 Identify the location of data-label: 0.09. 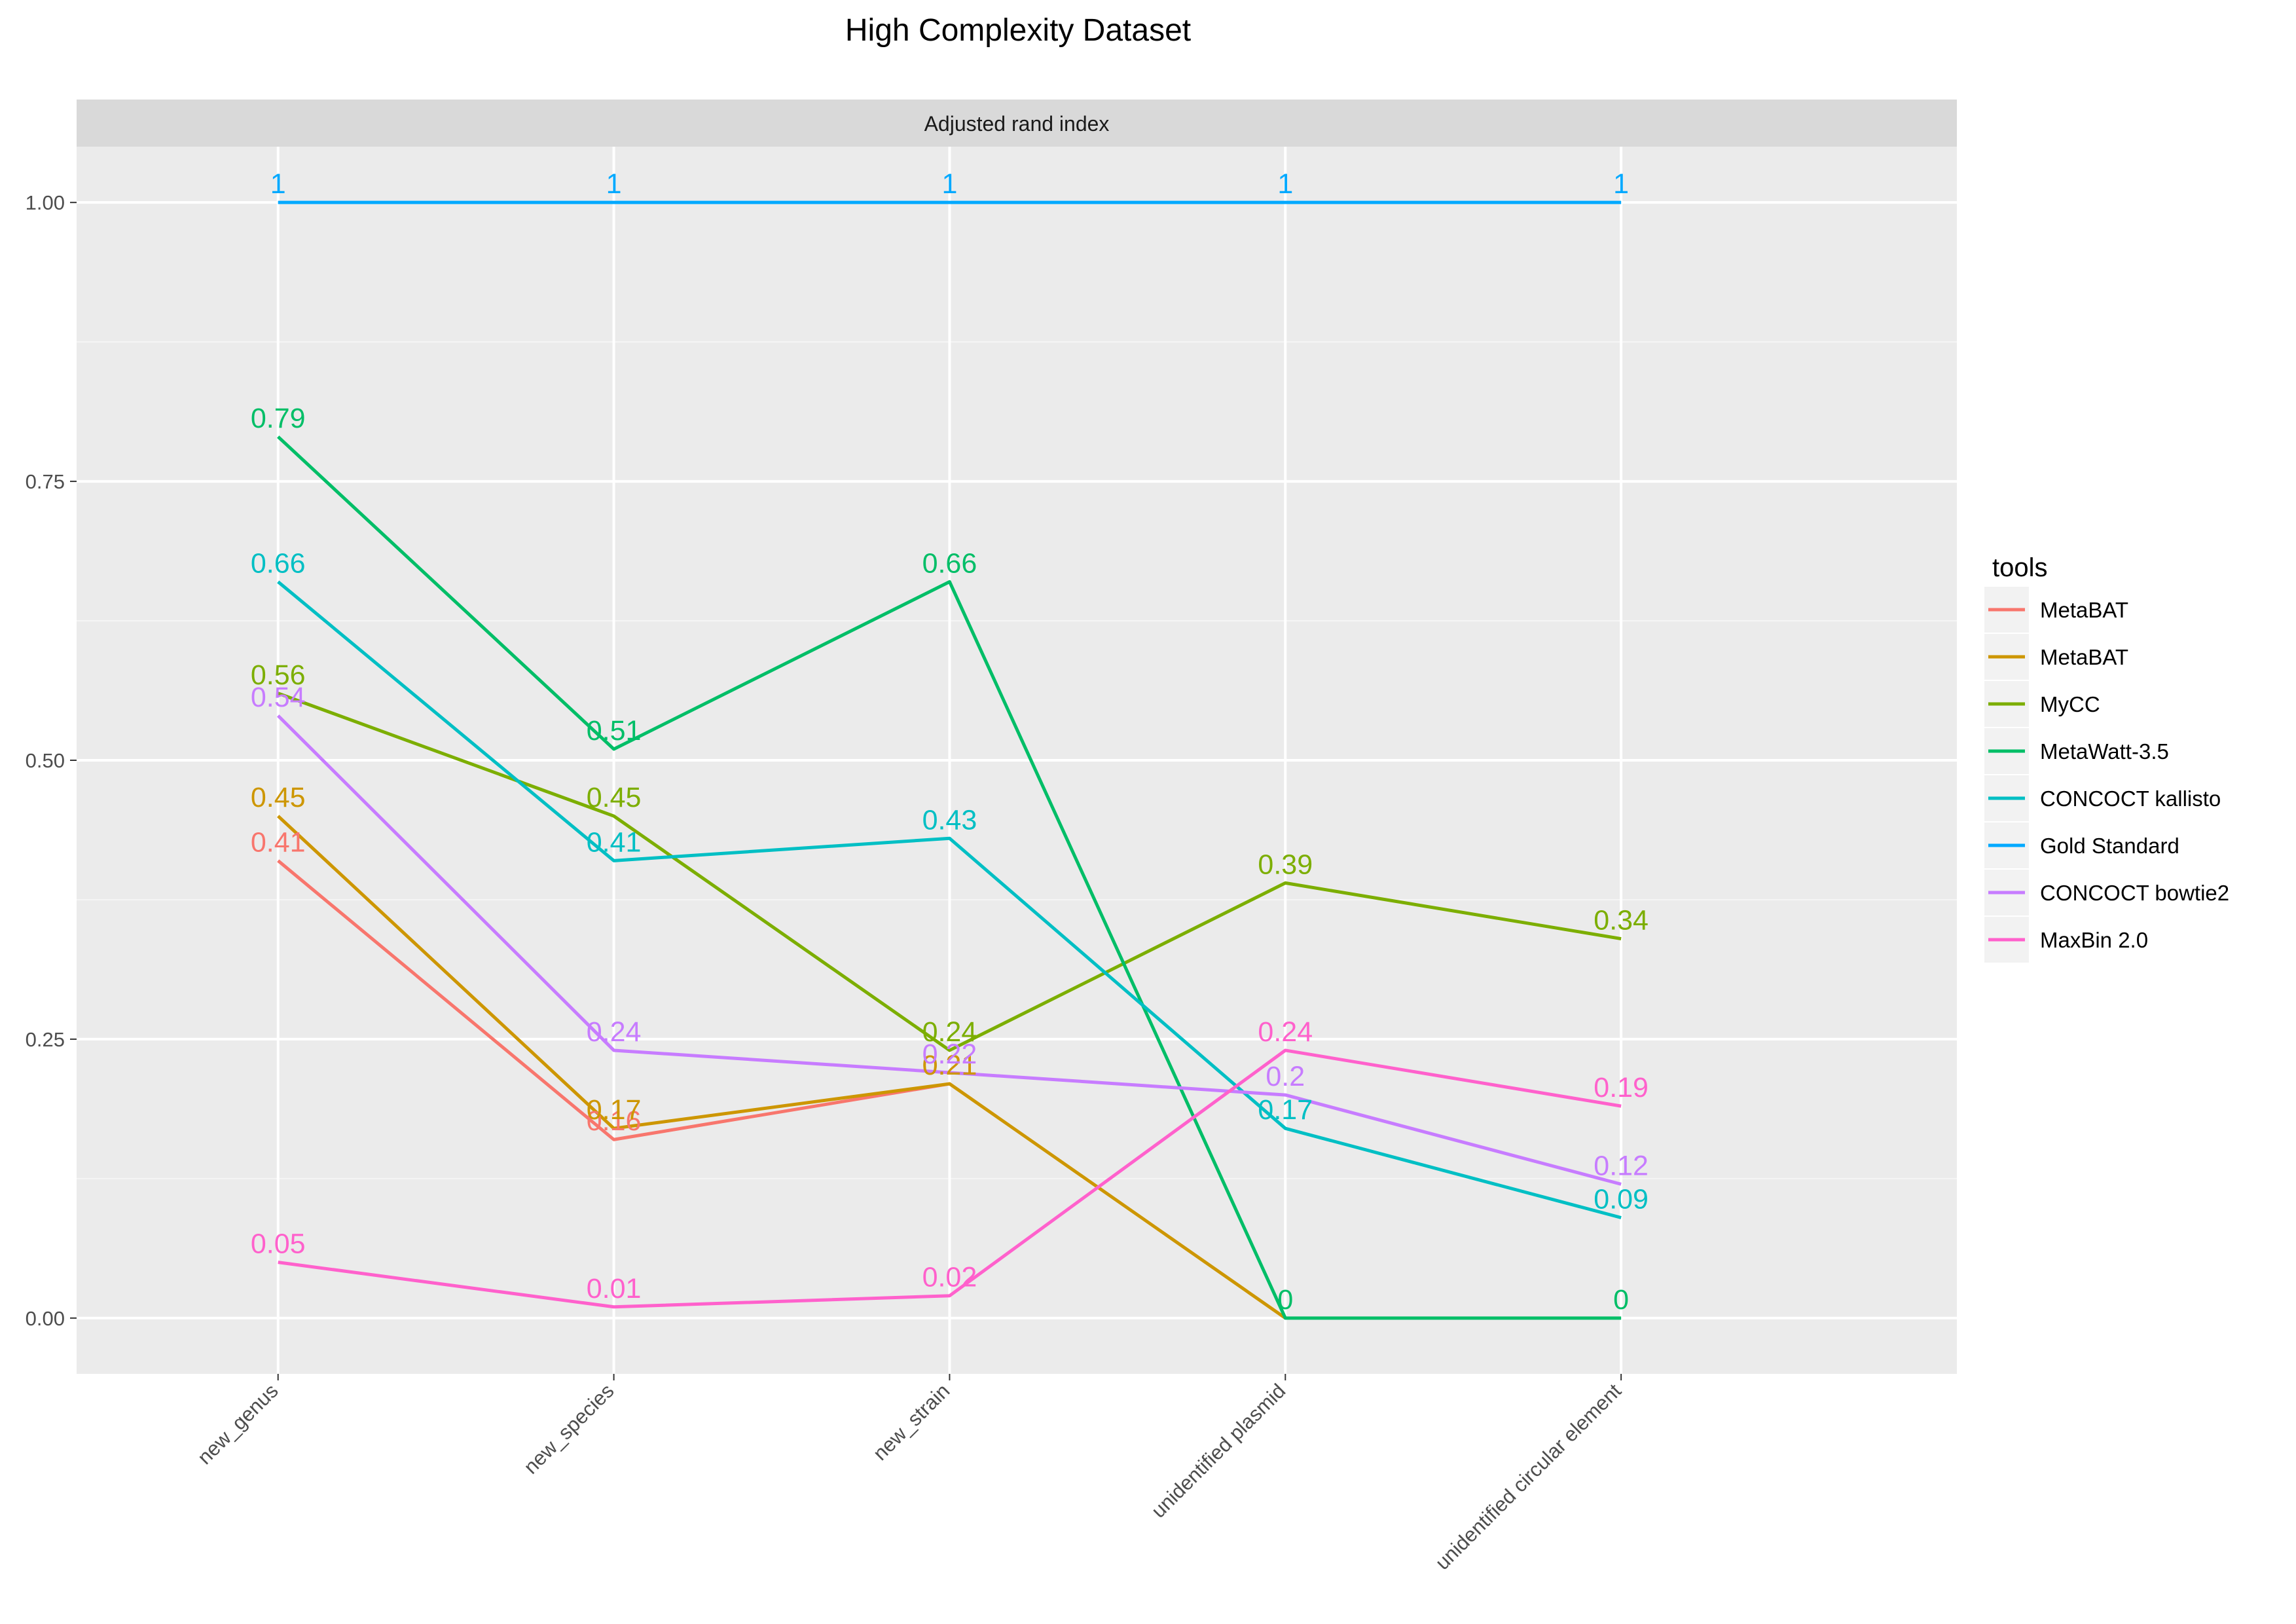
(1621, 1199).